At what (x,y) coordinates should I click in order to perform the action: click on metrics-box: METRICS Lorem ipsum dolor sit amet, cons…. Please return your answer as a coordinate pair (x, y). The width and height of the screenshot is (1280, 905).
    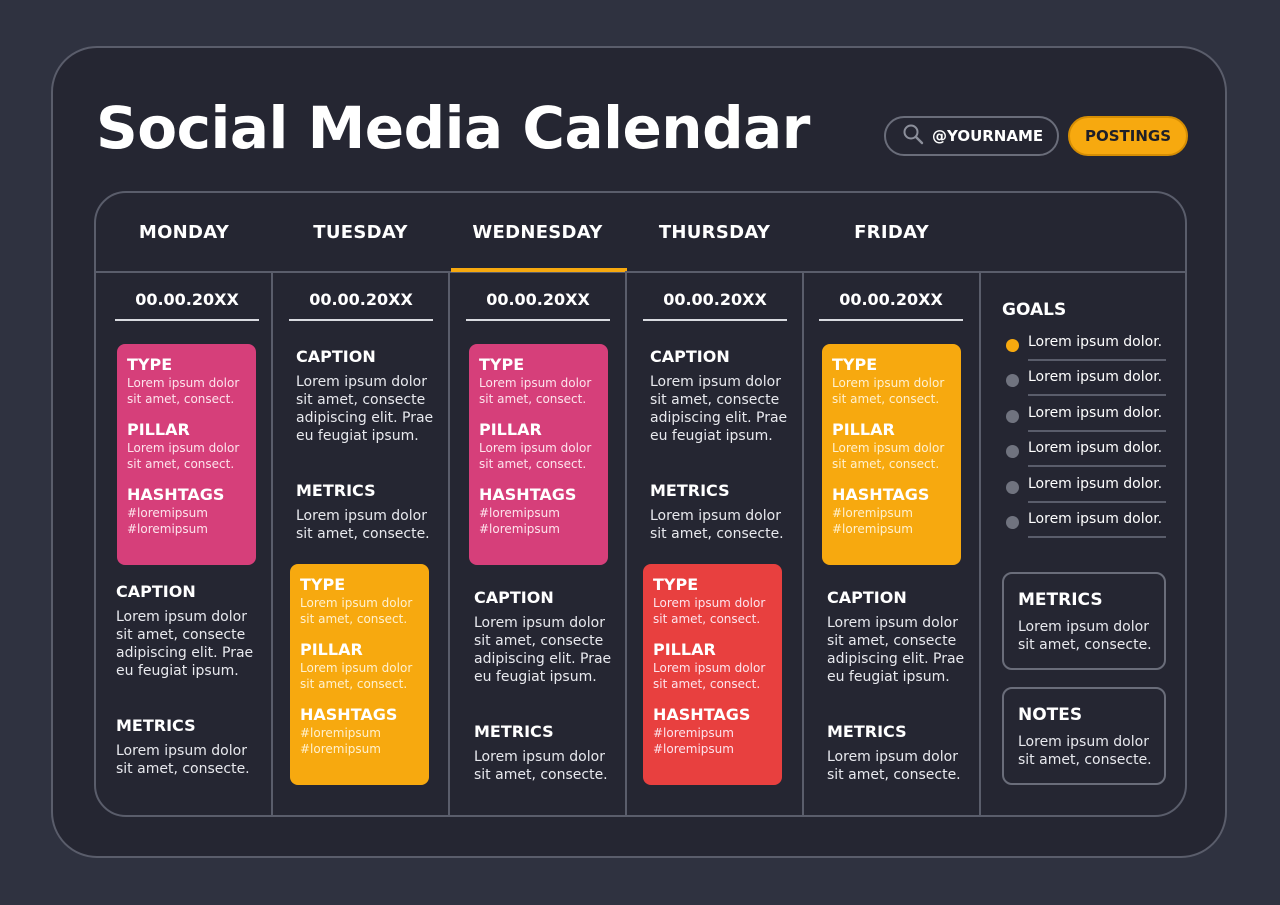
    Looking at the image, I should click on (1084, 621).